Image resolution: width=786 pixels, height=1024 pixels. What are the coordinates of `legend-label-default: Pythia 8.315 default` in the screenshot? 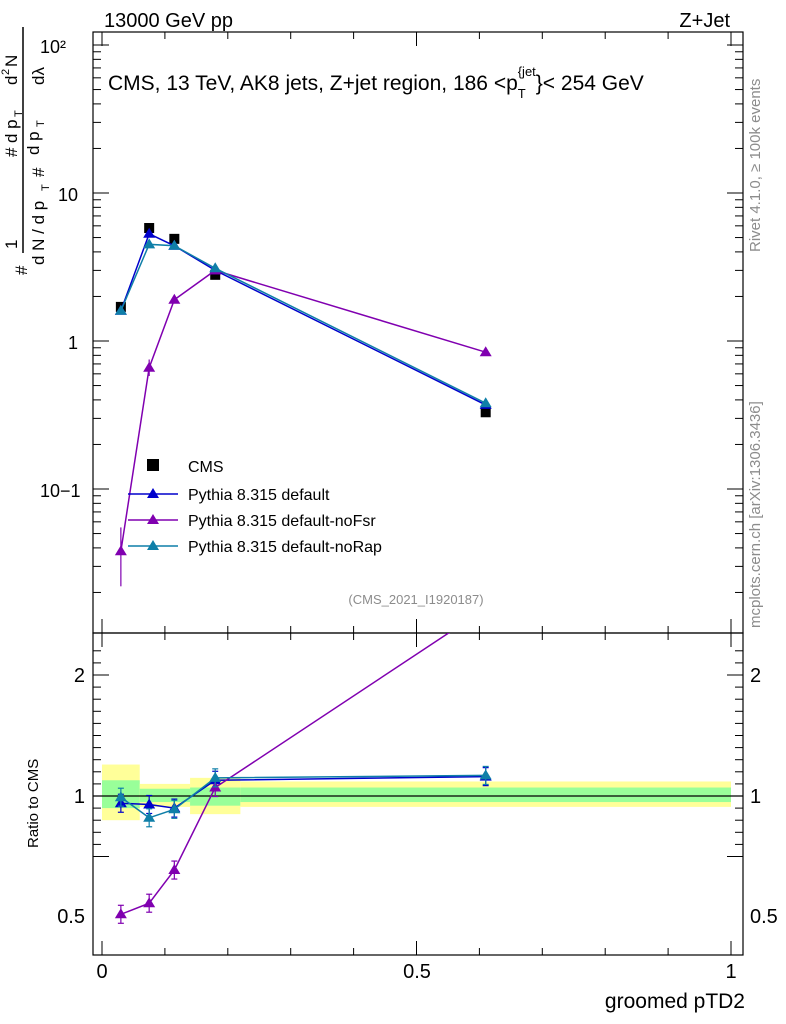 It's located at (259, 495).